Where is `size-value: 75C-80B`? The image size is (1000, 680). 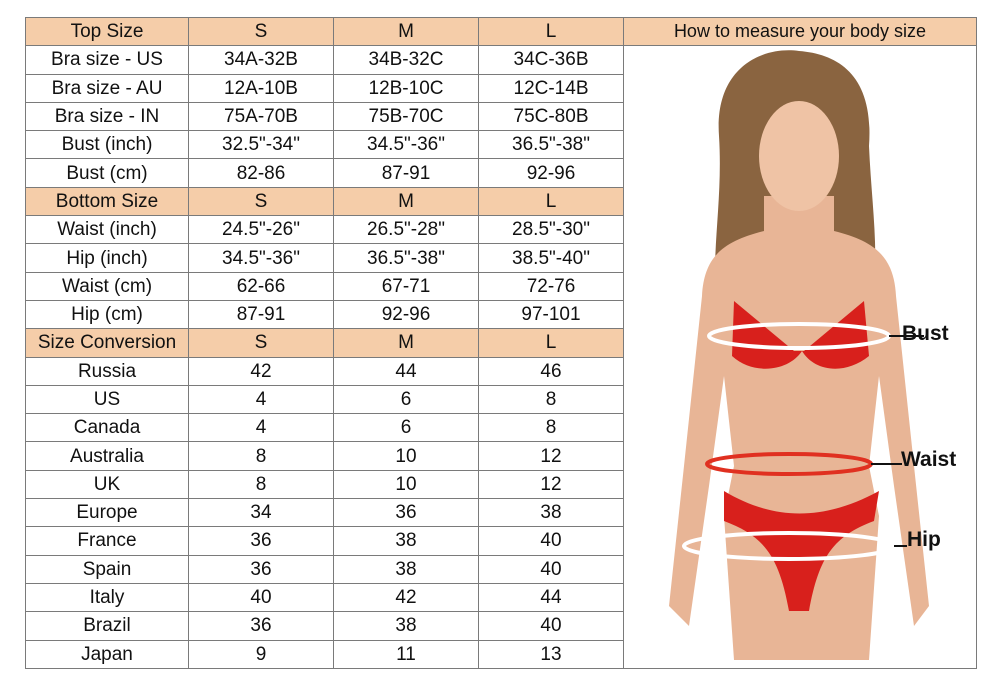 size-value: 75C-80B is located at coordinates (551, 116).